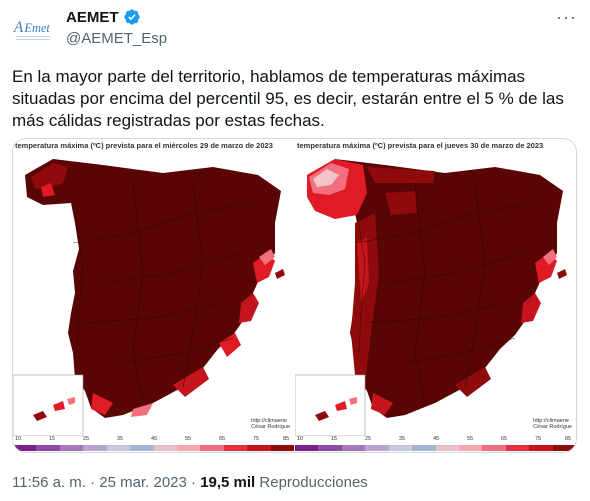  I want to click on author-handle: @AEMET_Esp, so click(117, 38).